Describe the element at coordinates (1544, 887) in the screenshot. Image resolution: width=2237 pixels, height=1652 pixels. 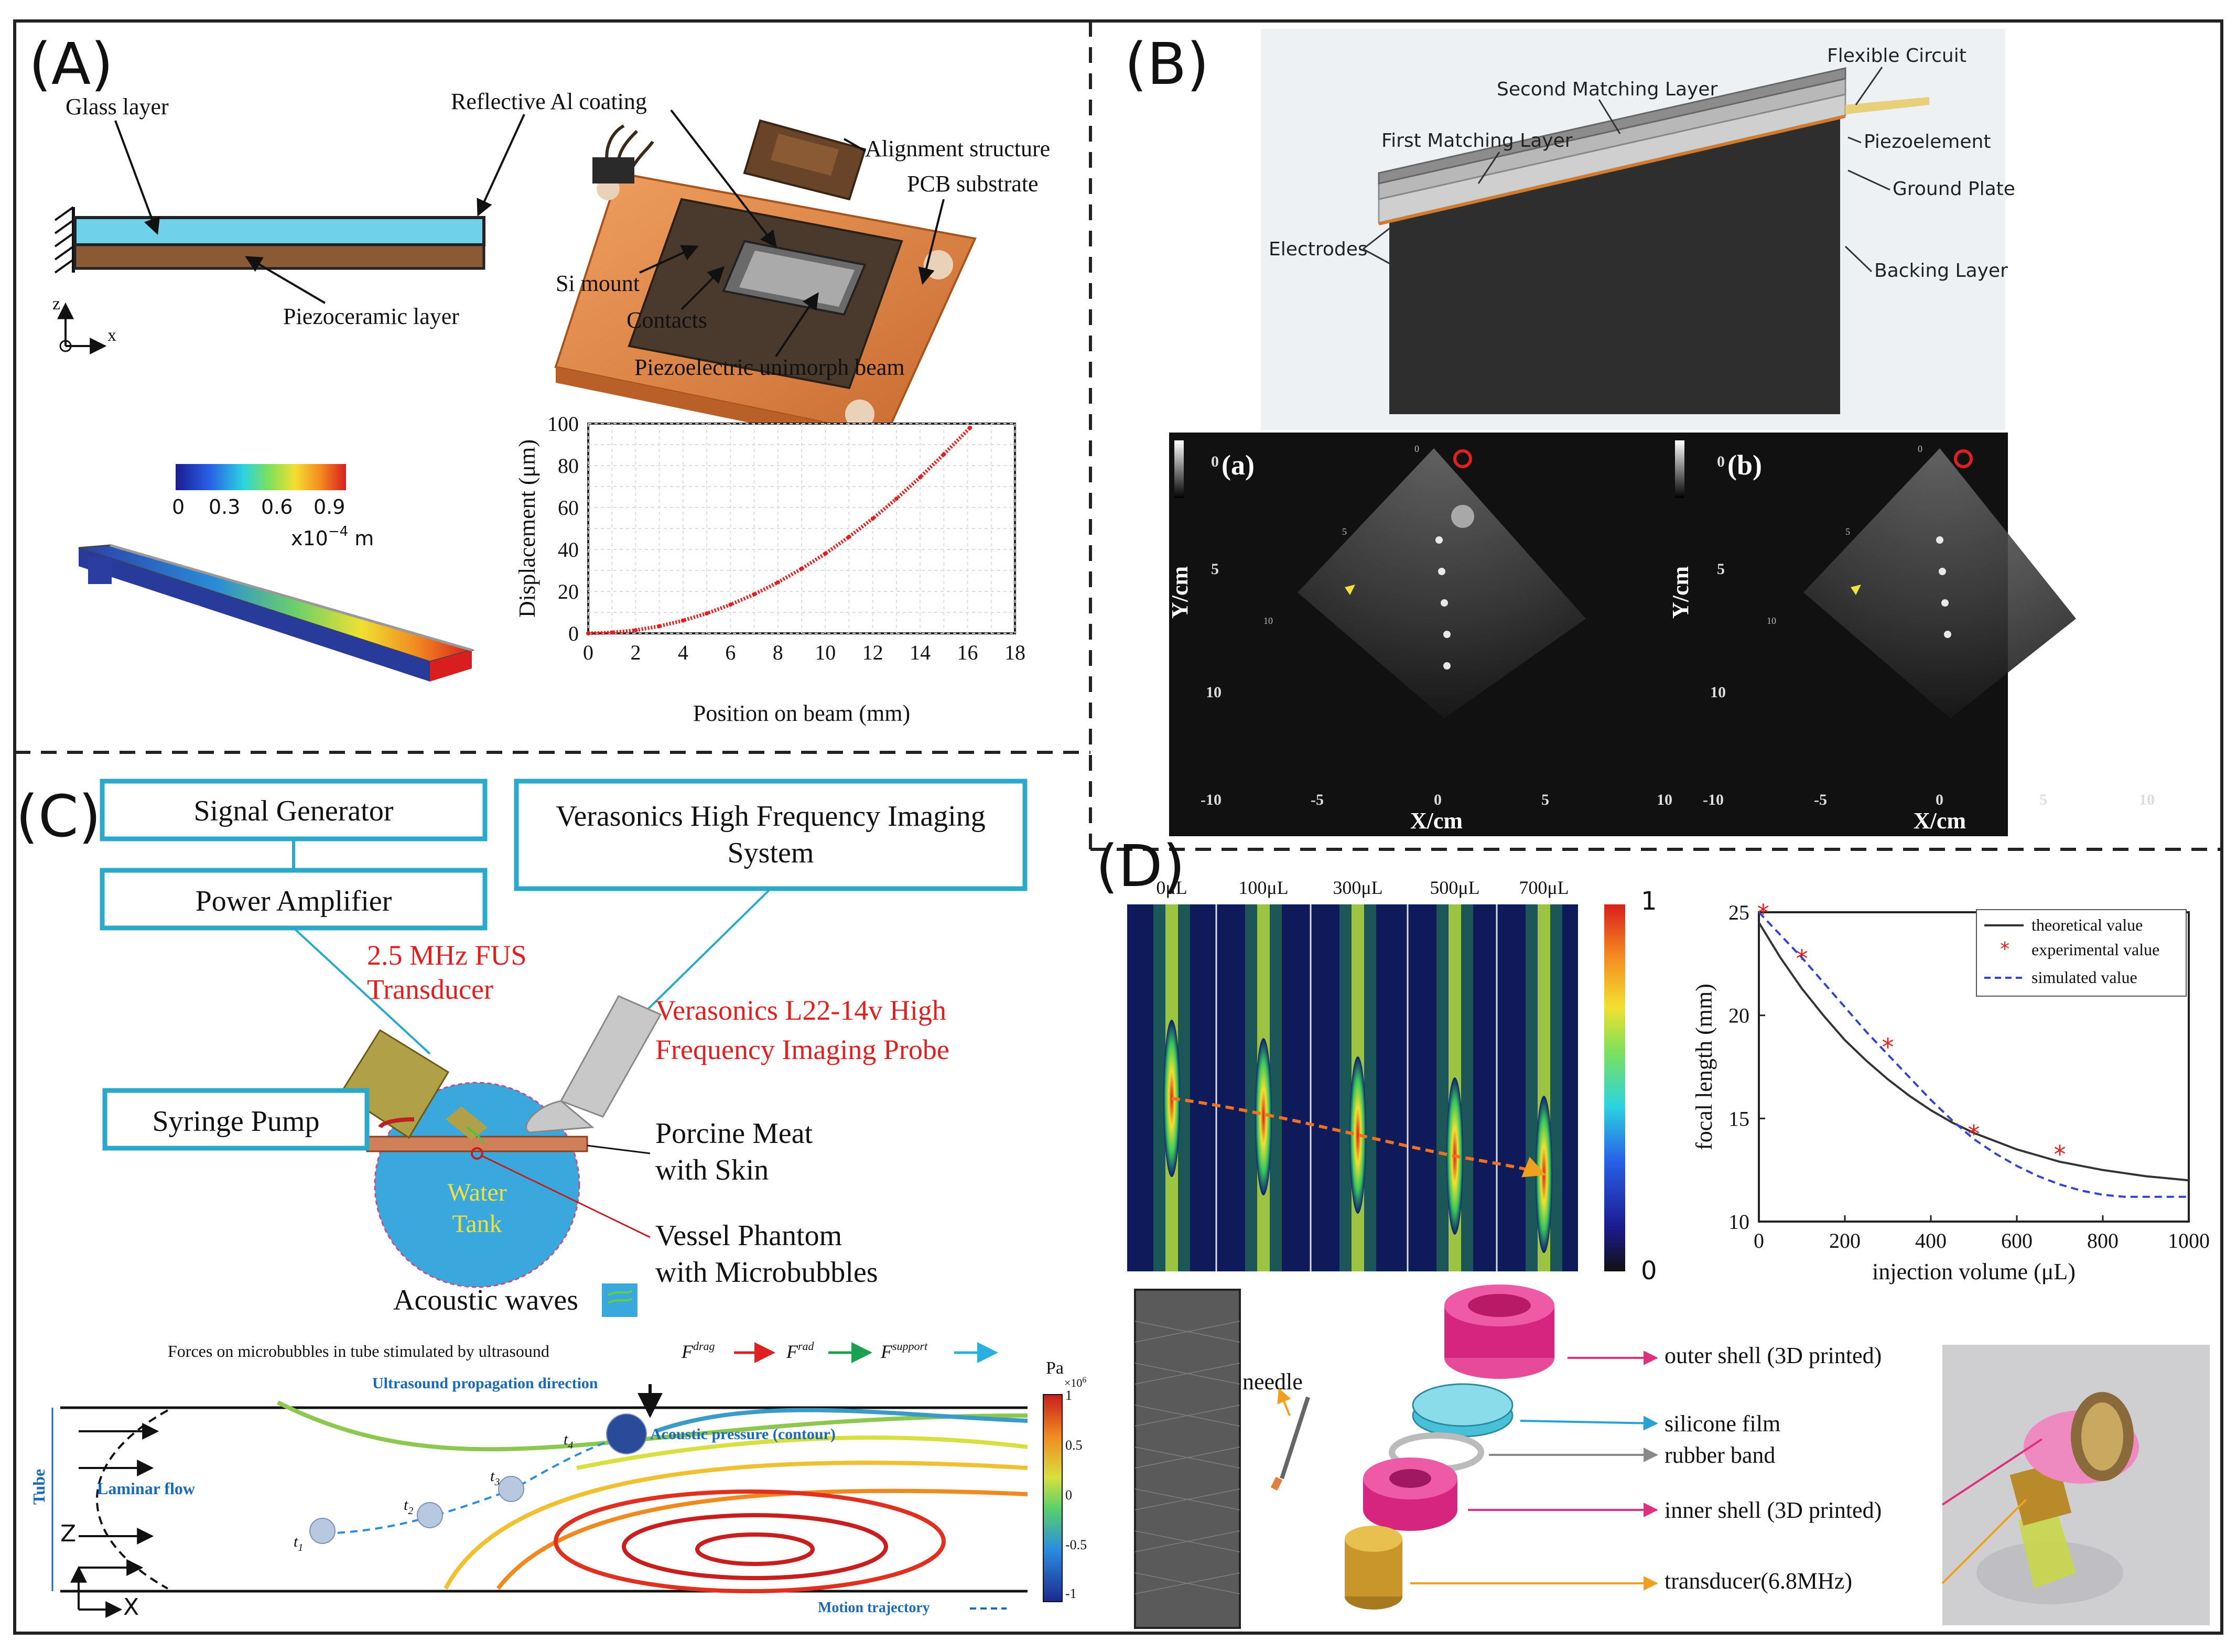
I see `volume-label-4: 700μL` at that location.